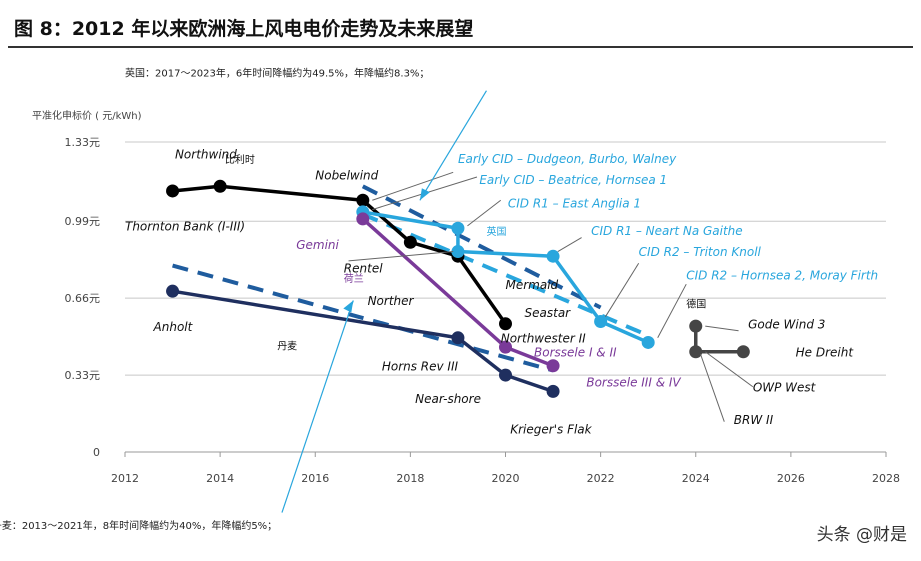  Describe the element at coordinates (785, 387) in the screenshot. I see `annotation-label: OWP West` at that location.